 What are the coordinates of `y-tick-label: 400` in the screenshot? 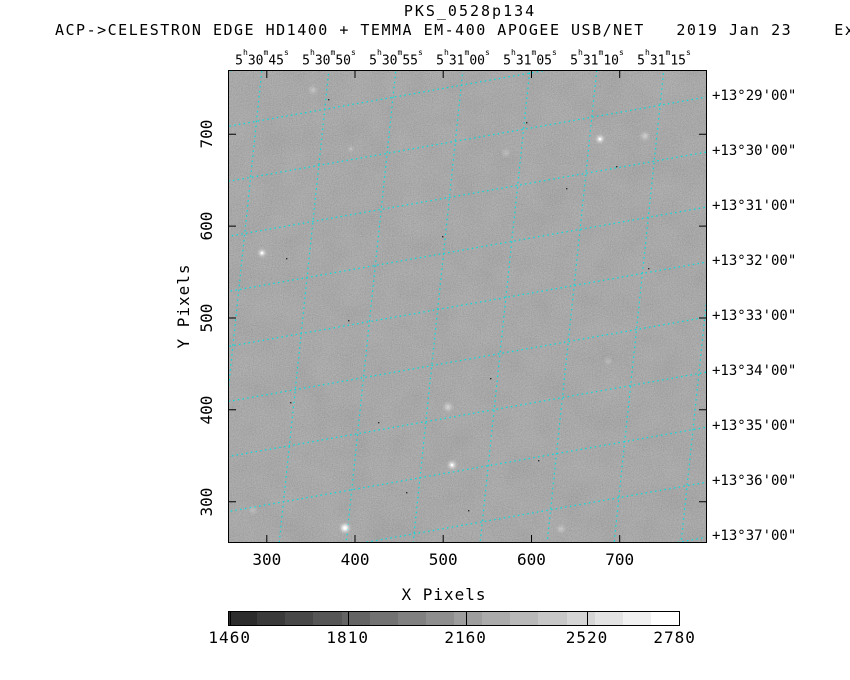 It's located at (207, 410).